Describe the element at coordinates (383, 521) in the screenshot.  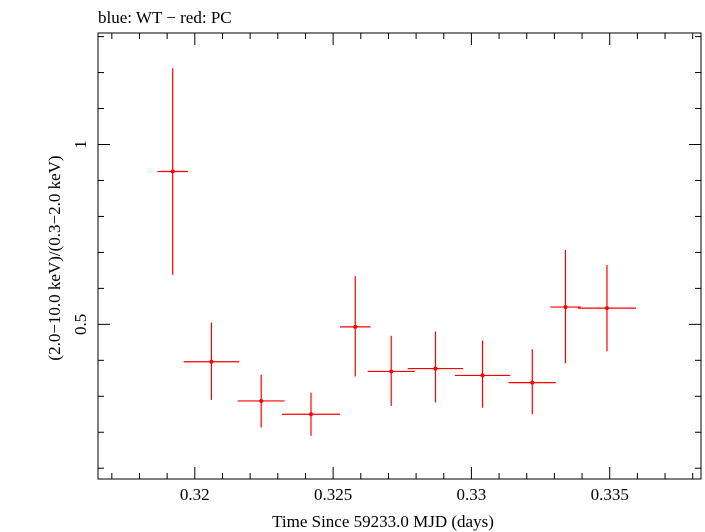
I see `x-axis-label: Time Since 59233.0 MJD (days)` at that location.